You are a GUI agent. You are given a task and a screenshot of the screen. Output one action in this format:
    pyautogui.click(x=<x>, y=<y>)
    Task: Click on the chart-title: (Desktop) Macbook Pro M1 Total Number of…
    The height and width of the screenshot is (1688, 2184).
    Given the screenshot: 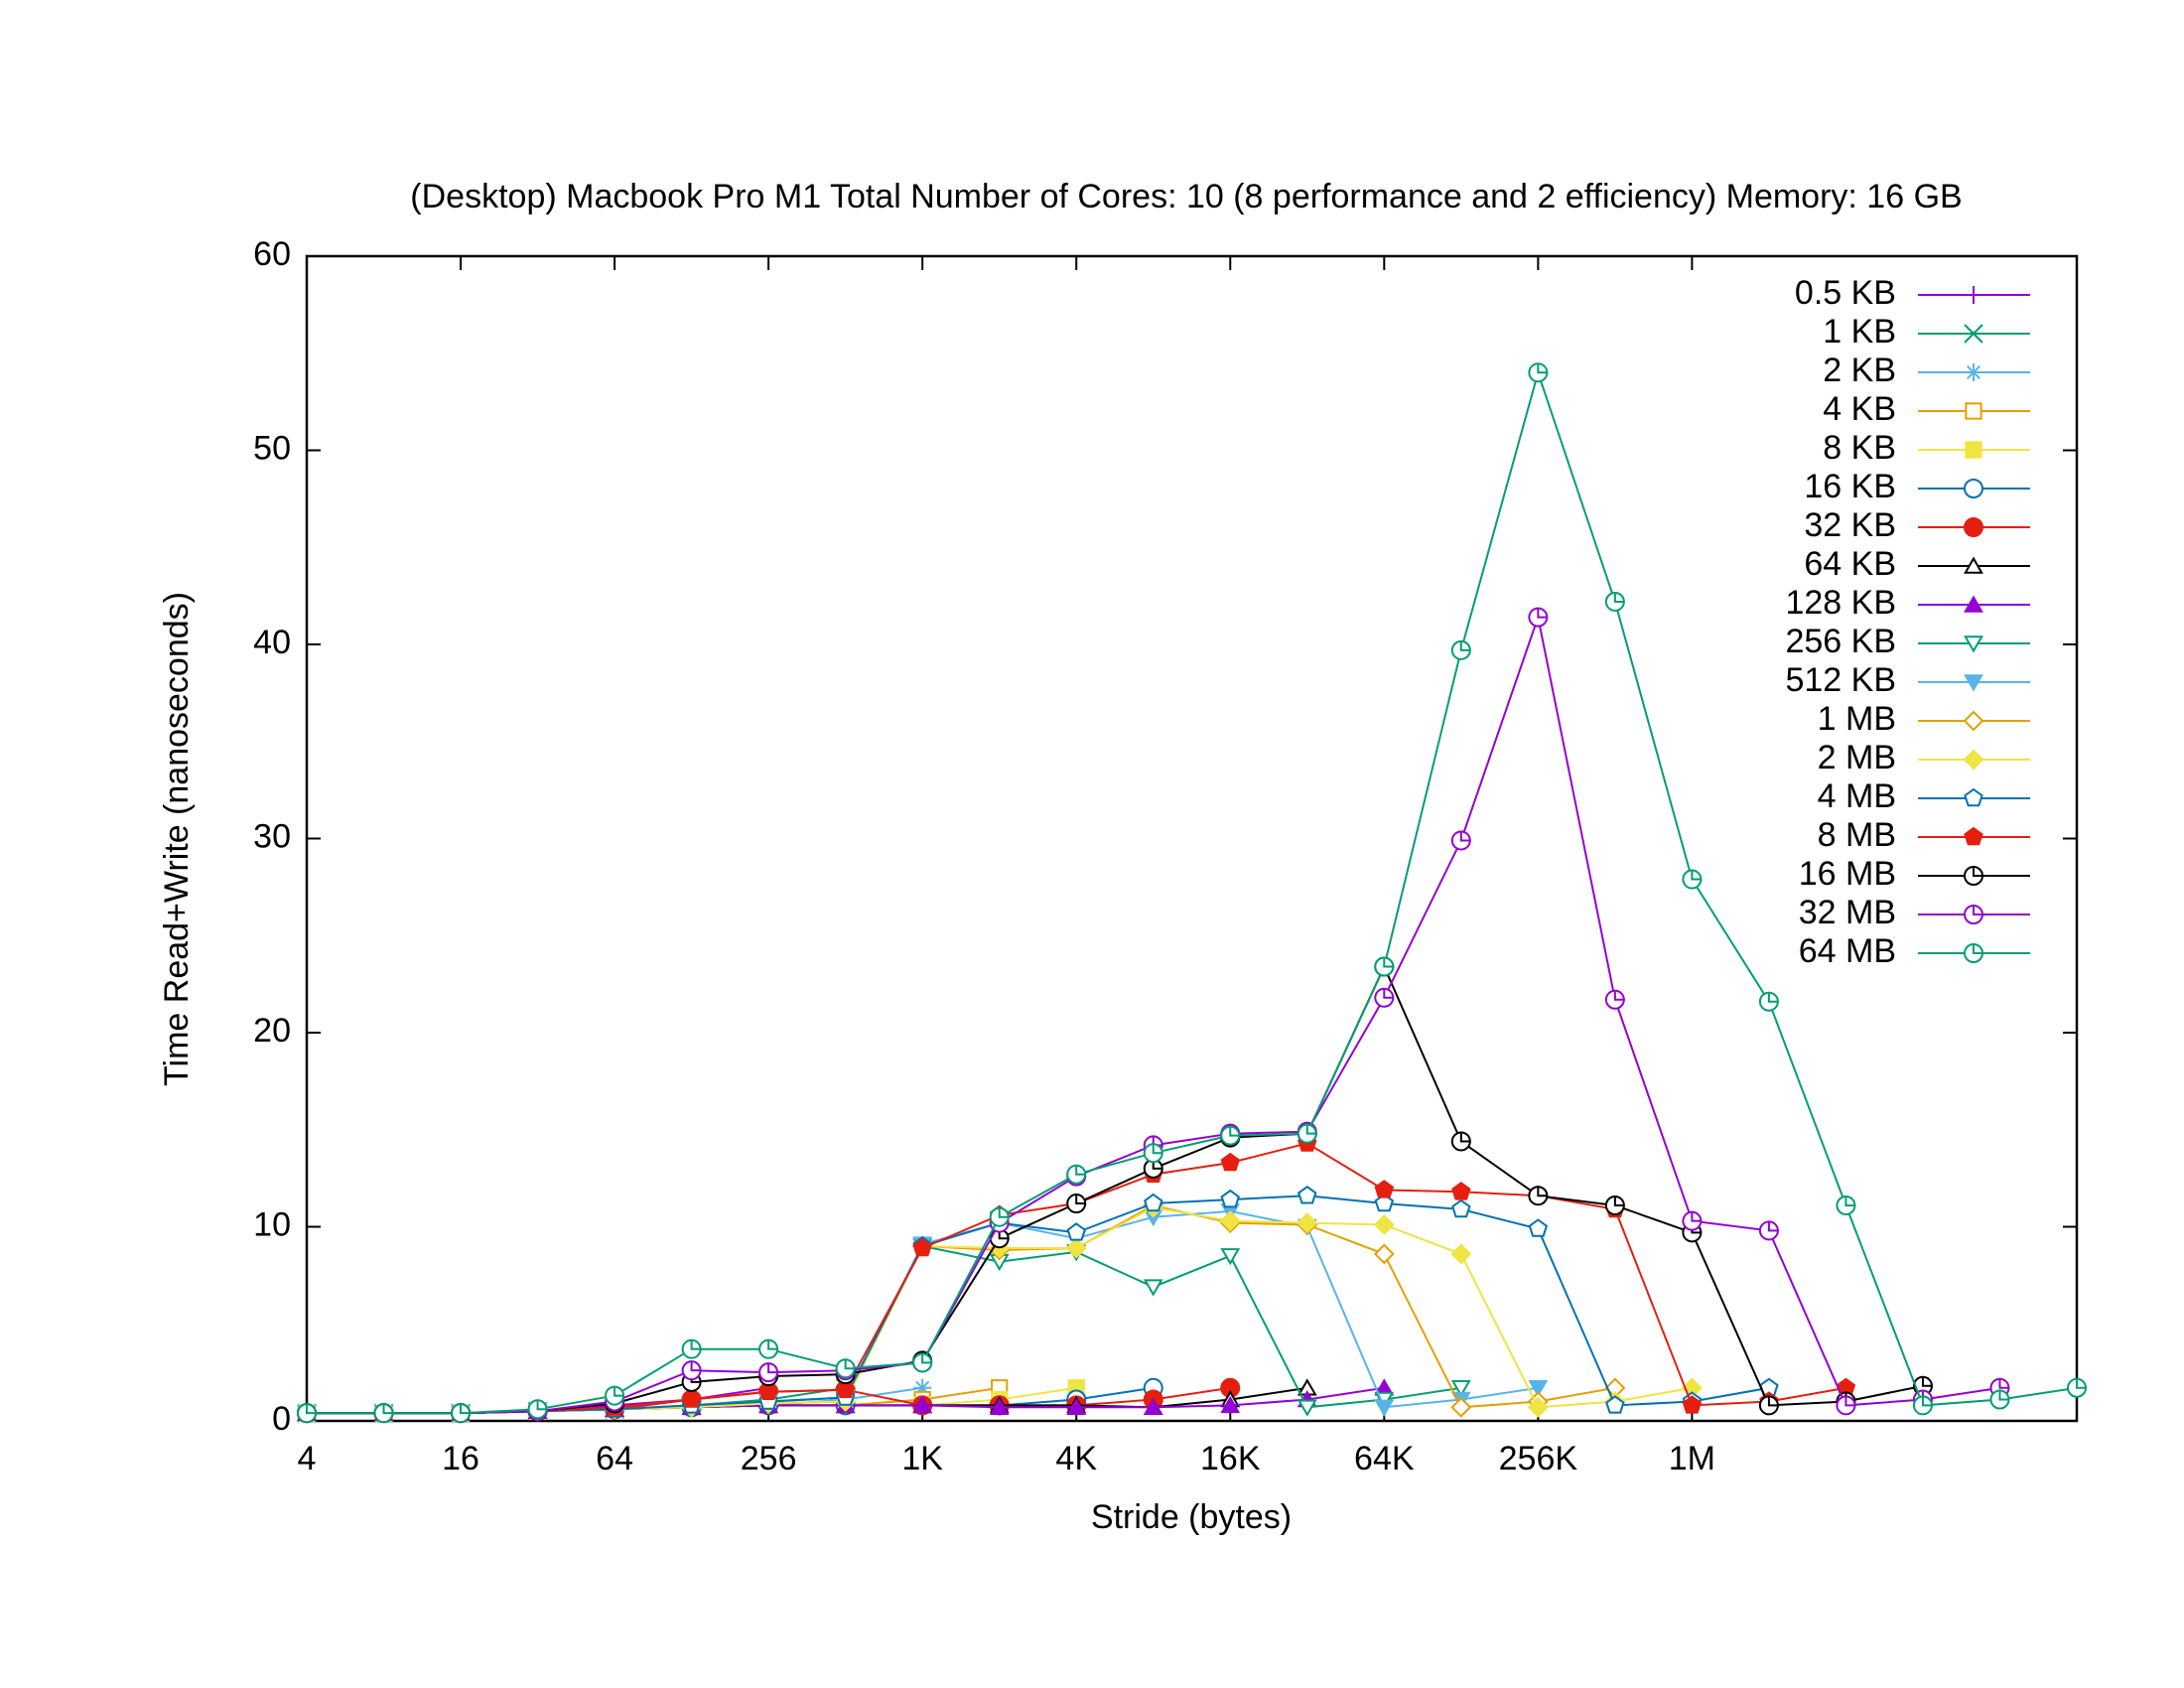 What is the action you would take?
    pyautogui.click(x=1186, y=196)
    